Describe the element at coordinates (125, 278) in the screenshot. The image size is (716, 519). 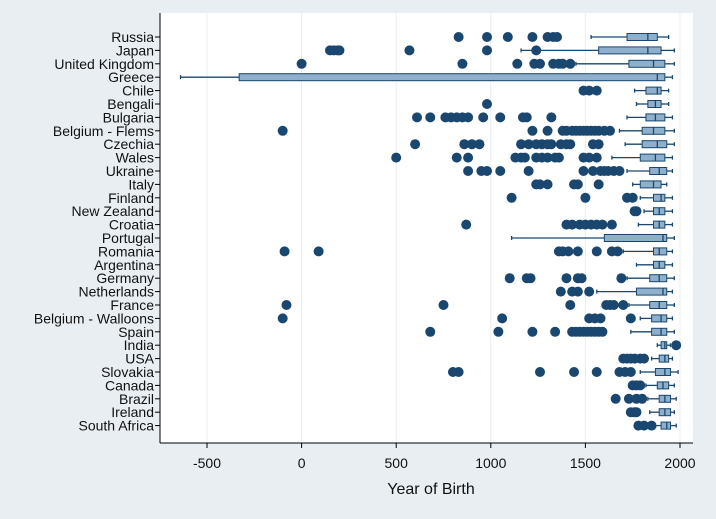
I see `y-tick-label: Germany` at that location.